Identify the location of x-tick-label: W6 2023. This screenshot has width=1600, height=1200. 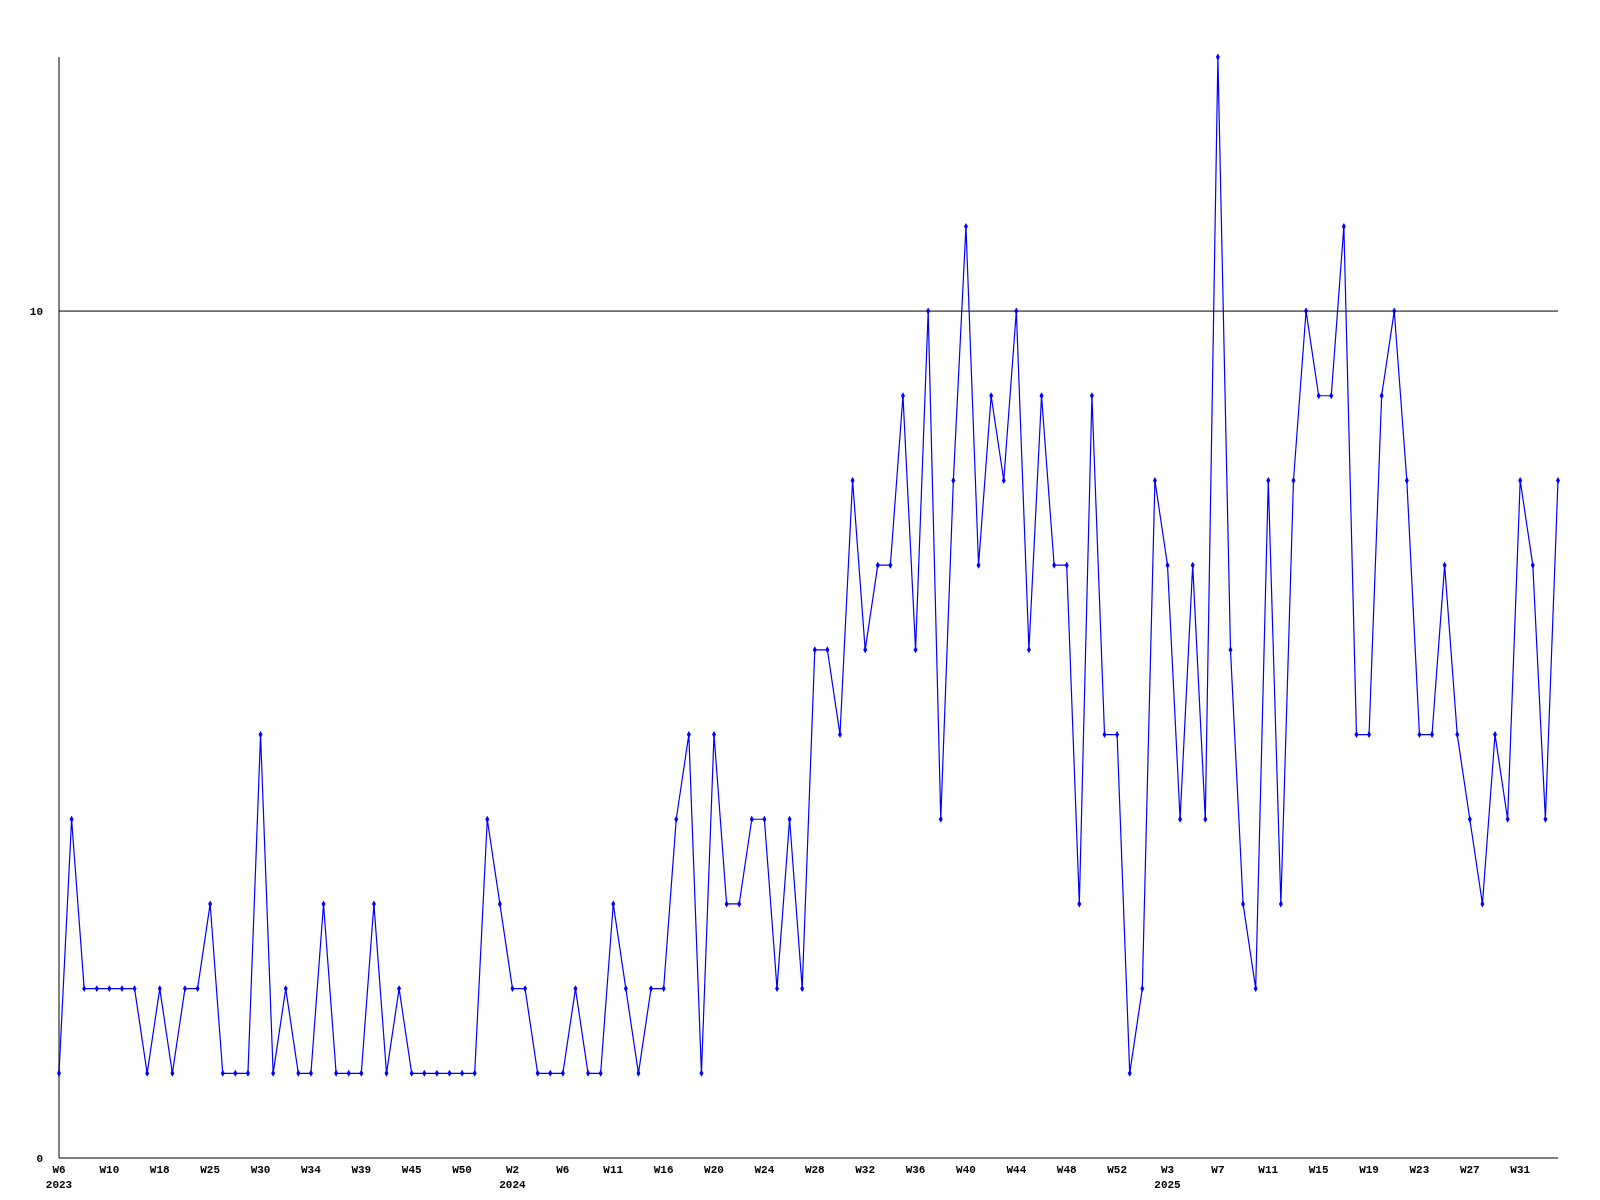
(59, 1177).